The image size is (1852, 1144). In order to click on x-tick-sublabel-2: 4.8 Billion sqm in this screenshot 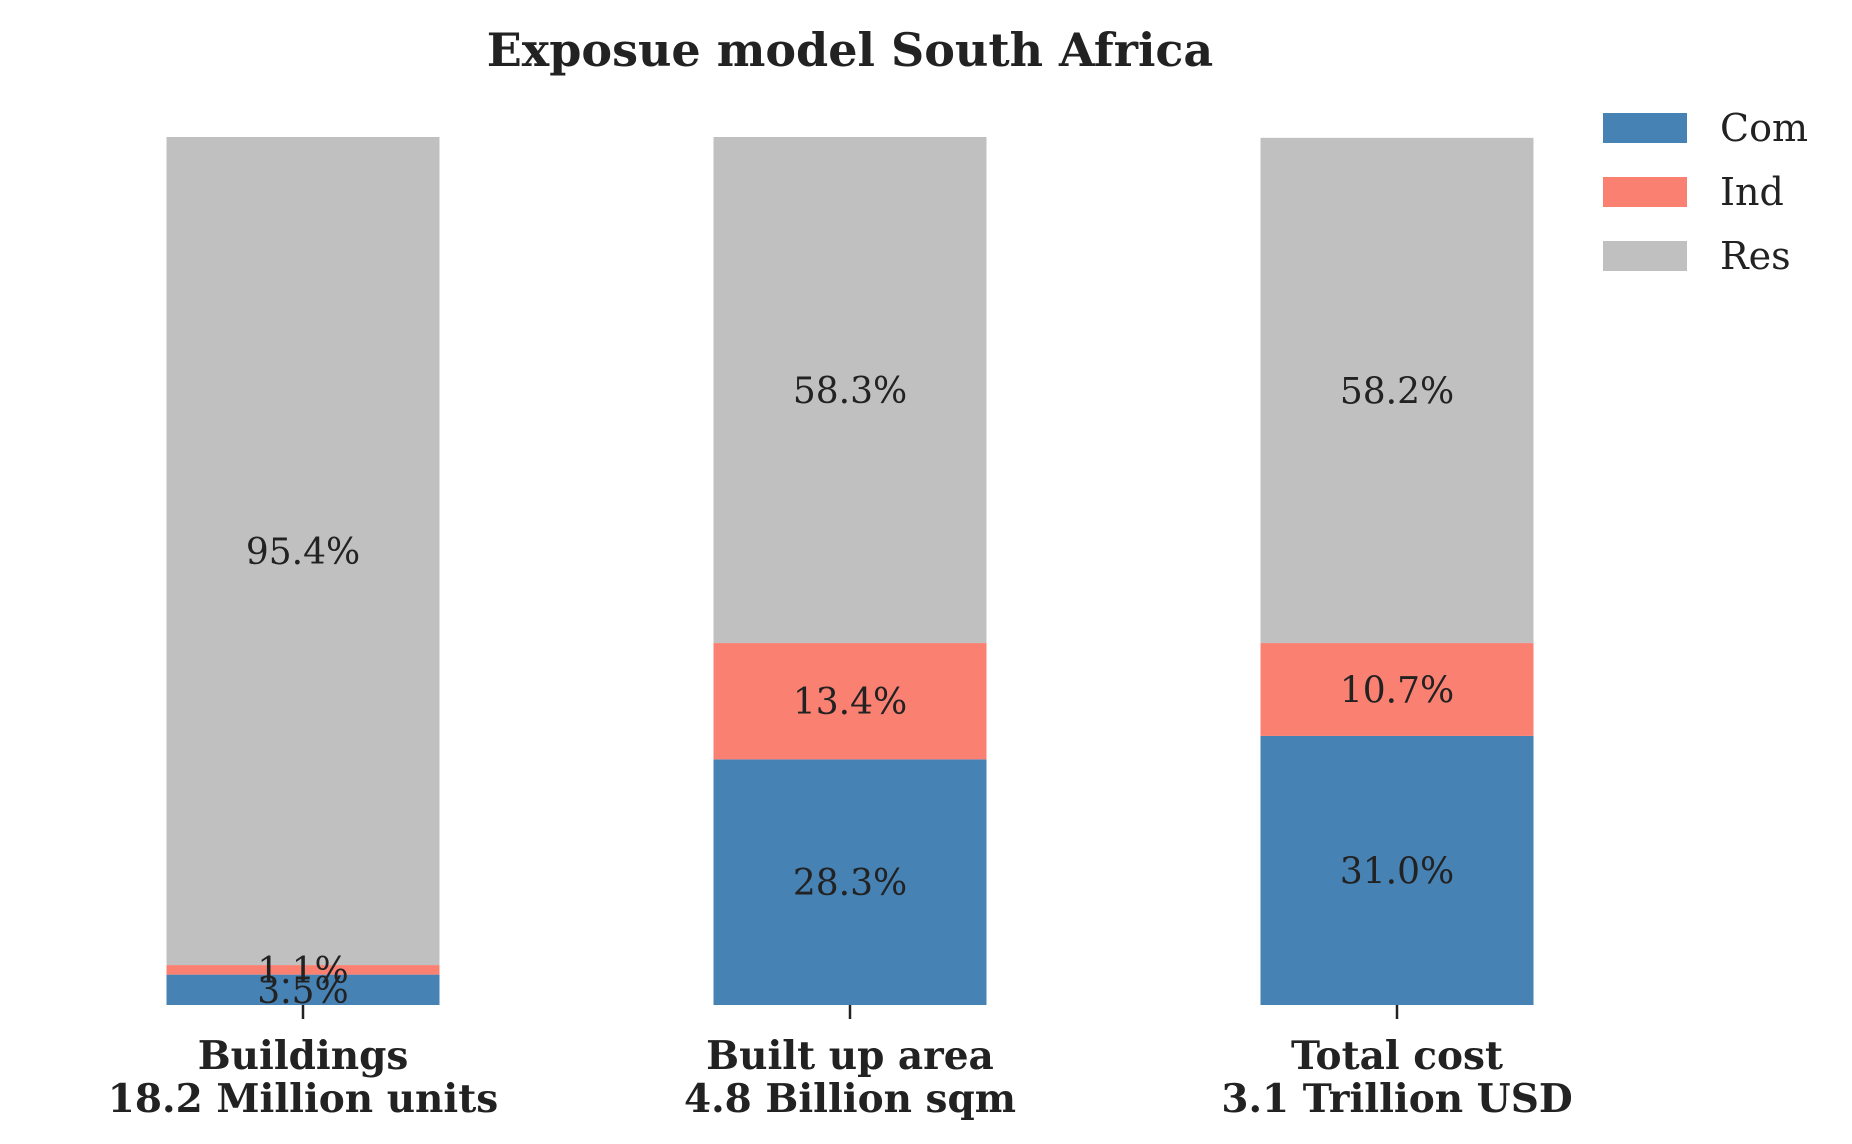, I will do `click(850, 1099)`.